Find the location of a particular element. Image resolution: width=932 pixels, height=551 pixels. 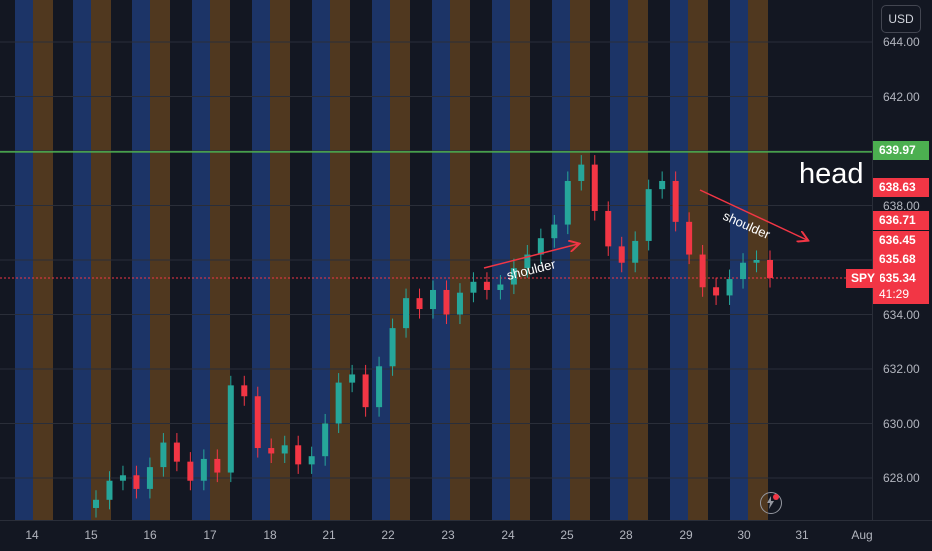

price-label: 635.68 is located at coordinates (901, 259).